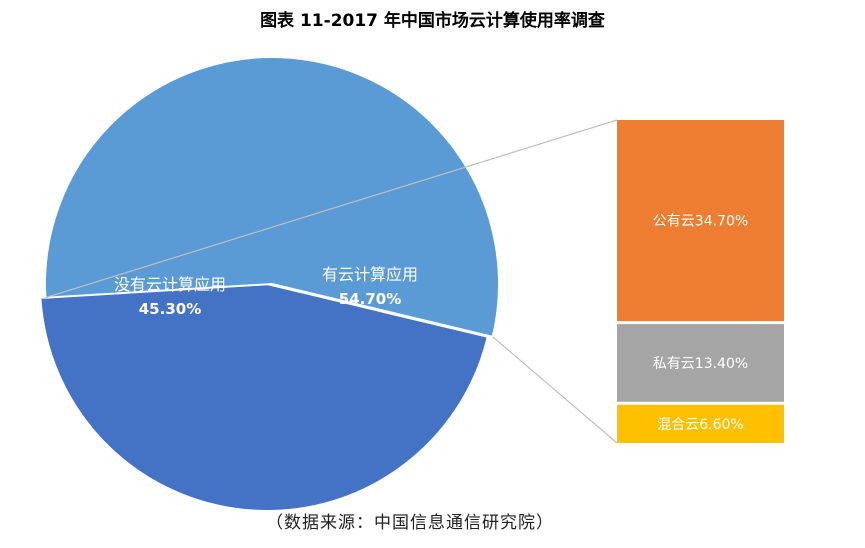 The height and width of the screenshot is (548, 865). Describe the element at coordinates (410, 523) in the screenshot. I see `source-note: （数据来源：中国信息通信研究院）` at that location.